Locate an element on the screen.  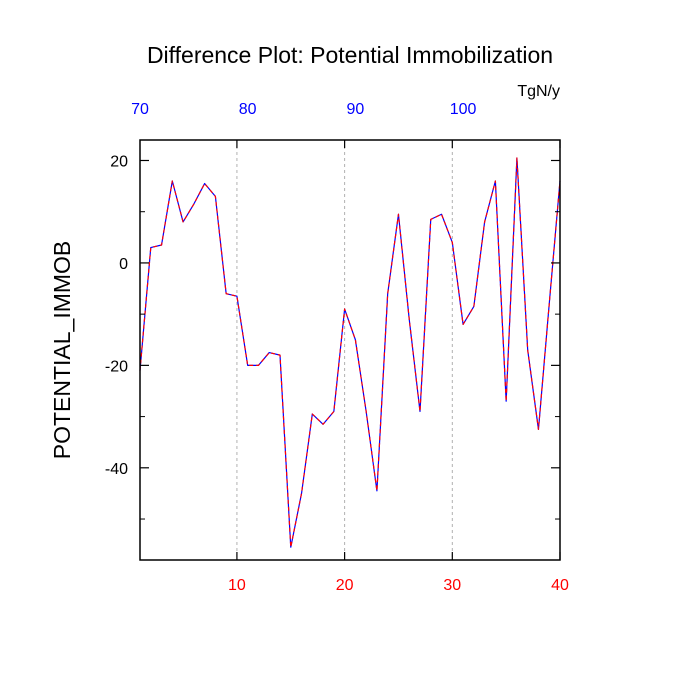
x-tick-label-top: 70 is located at coordinates (140, 109).